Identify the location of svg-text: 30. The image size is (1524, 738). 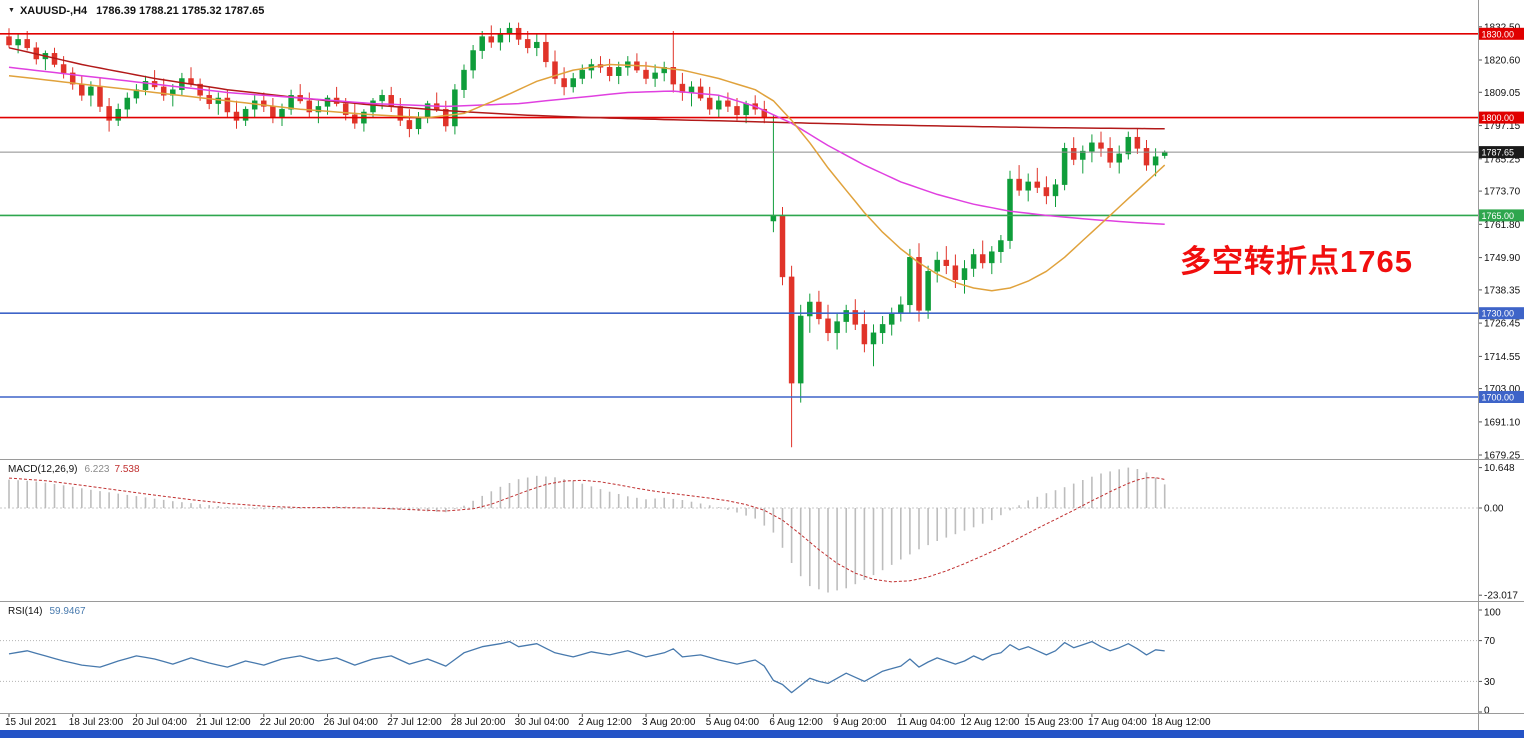
(1490, 682).